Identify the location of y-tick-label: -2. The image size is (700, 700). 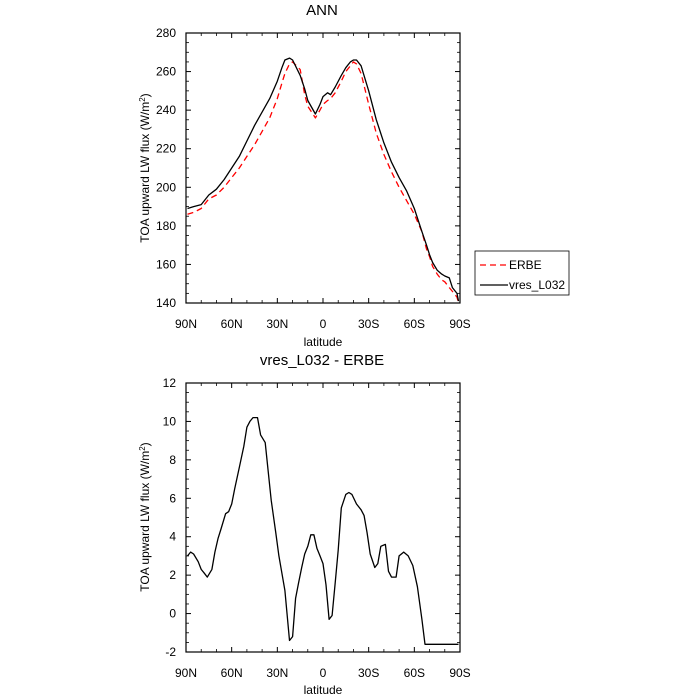
(170, 652).